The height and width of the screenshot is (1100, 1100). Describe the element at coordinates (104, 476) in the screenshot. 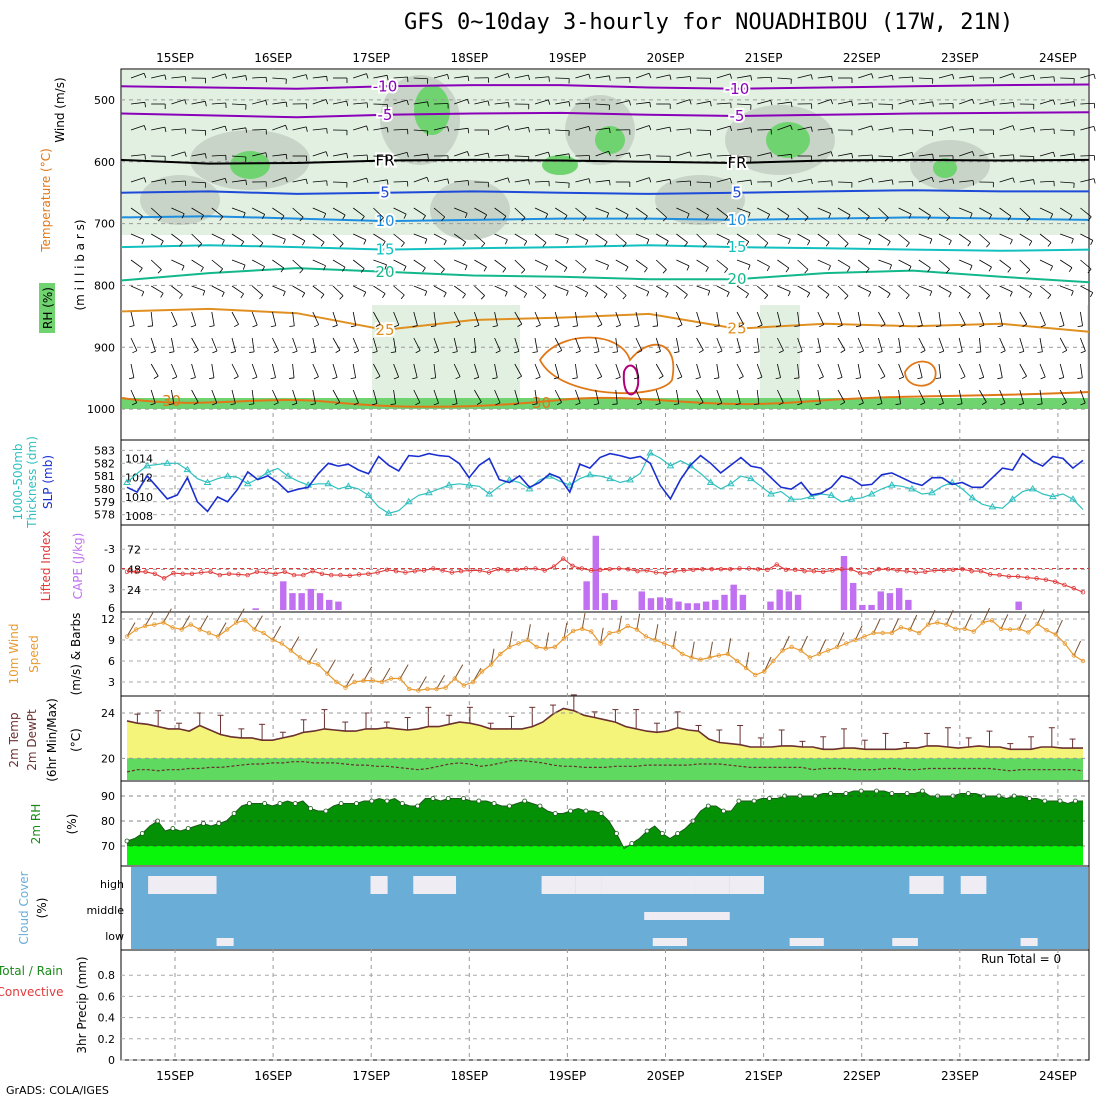

I see `thickness-tick: 581` at that location.